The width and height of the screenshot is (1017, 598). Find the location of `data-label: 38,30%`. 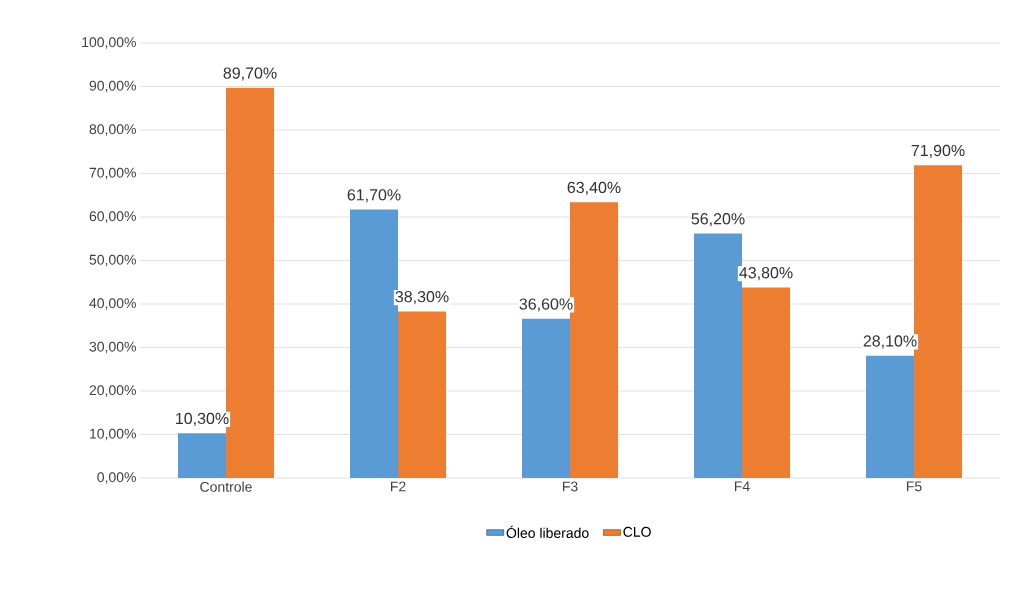

data-label: 38,30% is located at coordinates (422, 297).